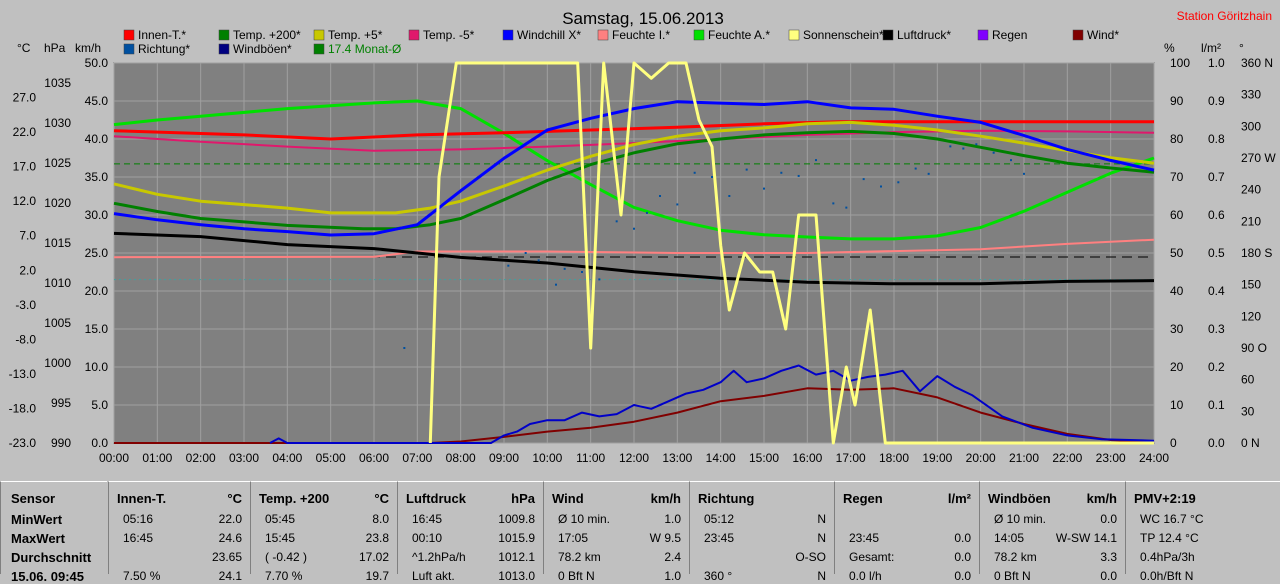 This screenshot has width=1280, height=584. Describe the element at coordinates (1169, 48) in the screenshot. I see `unit-percent: %` at that location.